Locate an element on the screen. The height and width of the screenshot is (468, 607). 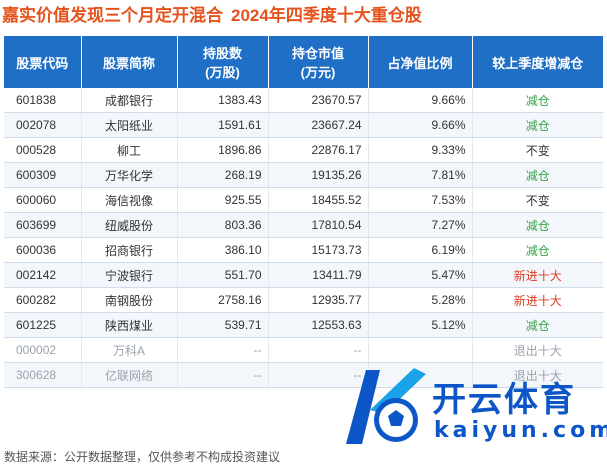
market-value-cell: 17810.54 is located at coordinates (318, 225).